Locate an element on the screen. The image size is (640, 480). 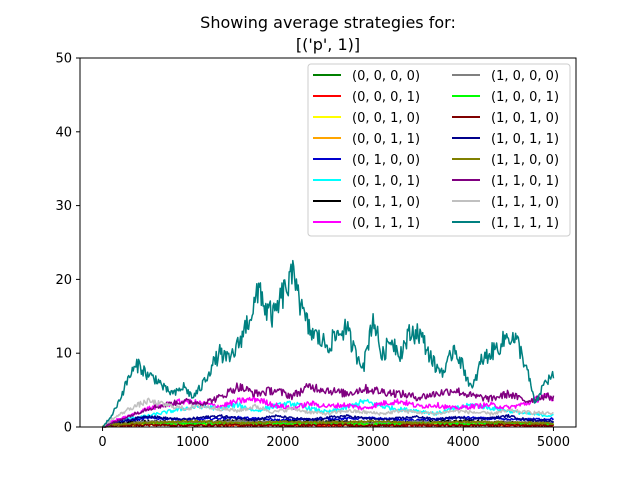
legend-label: (0, 0, 0, 1) is located at coordinates (386, 97).